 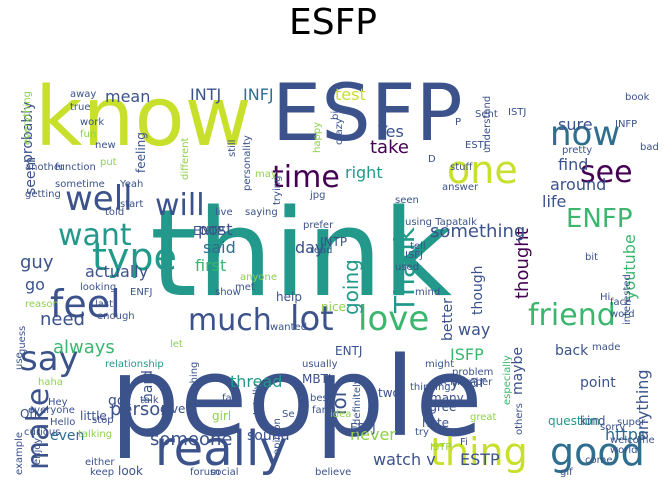 What do you see at coordinates (49, 359) in the screenshot?
I see `cloud-word: say` at bounding box center [49, 359].